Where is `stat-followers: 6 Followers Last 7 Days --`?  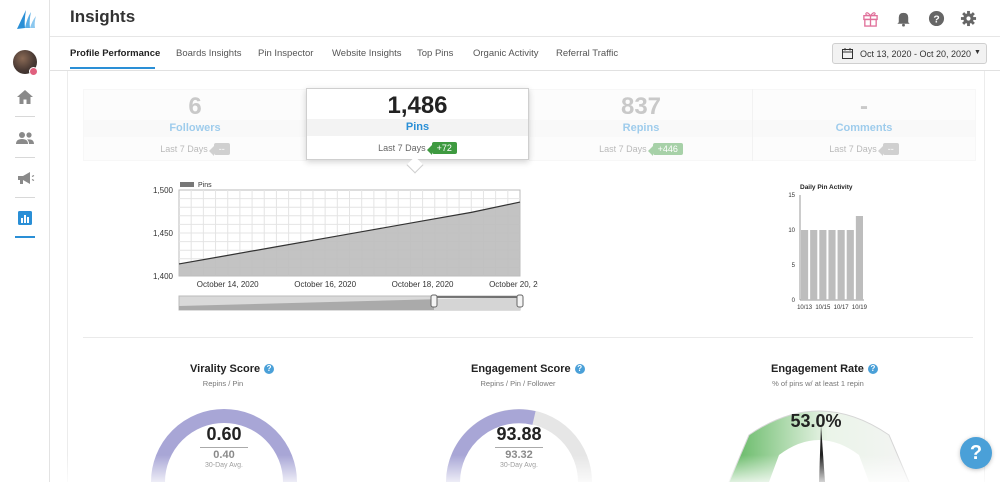
stat-followers: 6 Followers Last 7 Days -- is located at coordinates (195, 125).